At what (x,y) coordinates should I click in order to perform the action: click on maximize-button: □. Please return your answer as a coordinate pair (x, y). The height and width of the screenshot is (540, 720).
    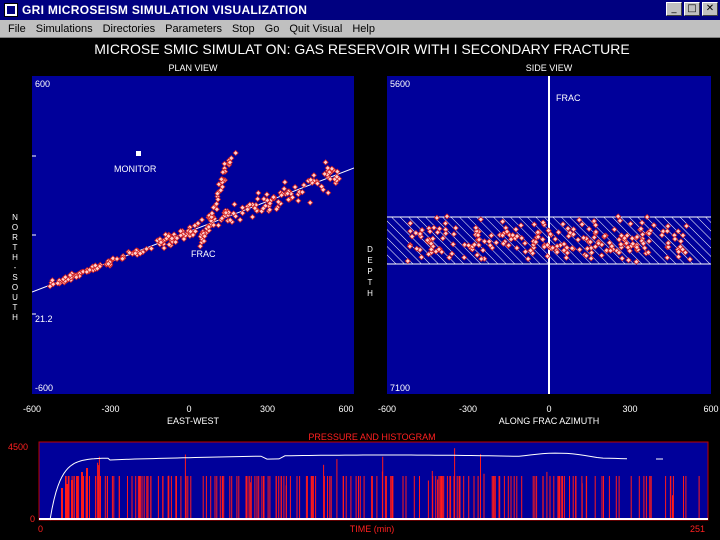
    Looking at the image, I should click on (692, 9).